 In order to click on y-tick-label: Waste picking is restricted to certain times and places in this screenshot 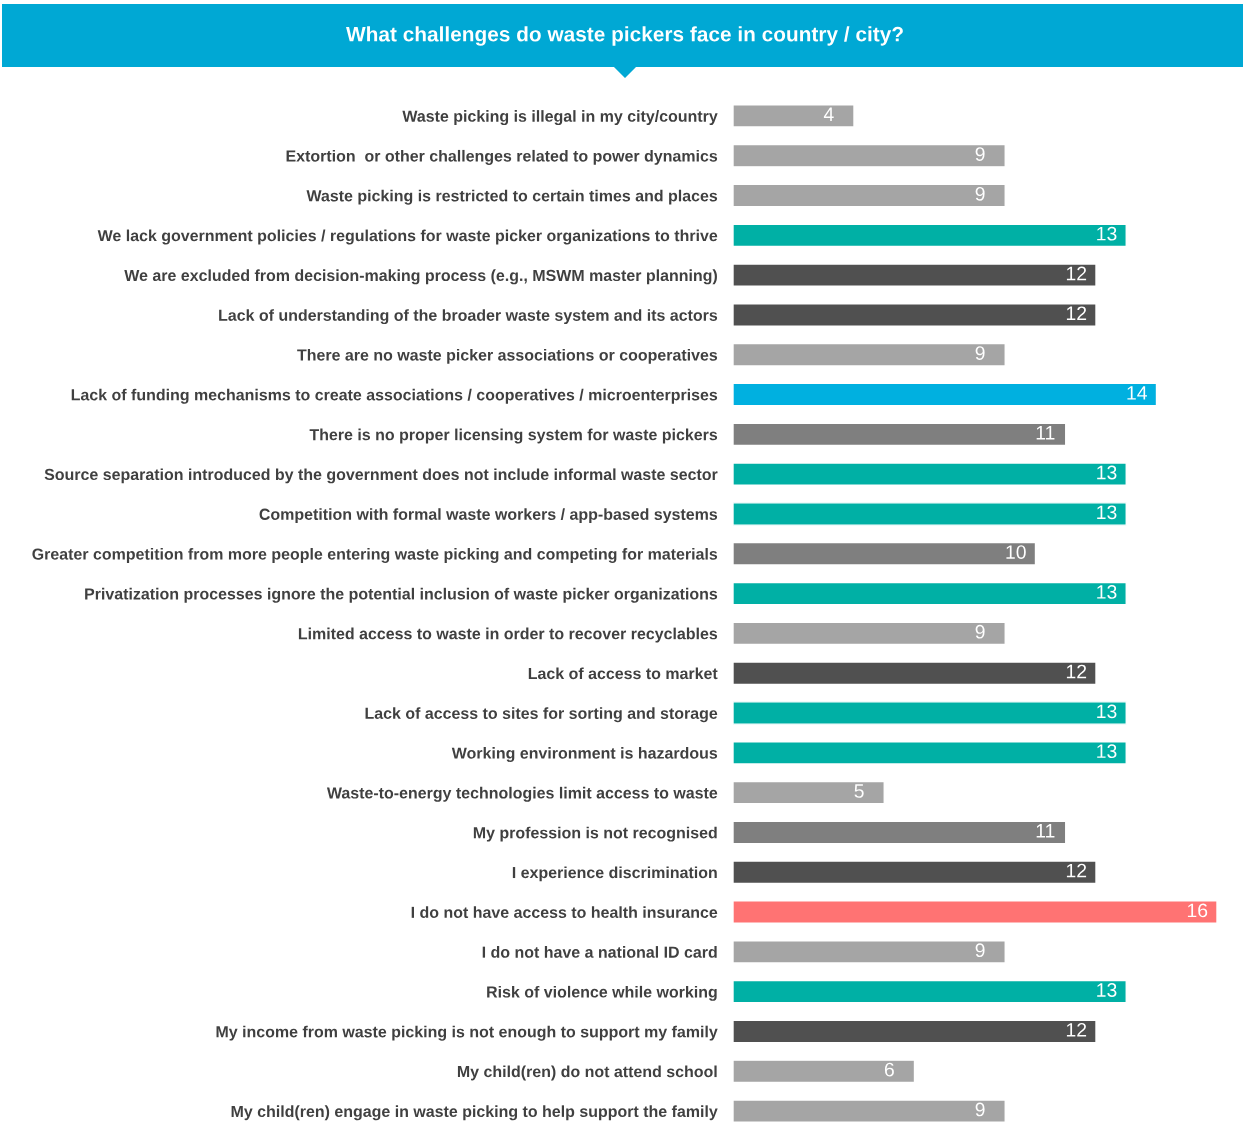, I will do `click(512, 197)`.